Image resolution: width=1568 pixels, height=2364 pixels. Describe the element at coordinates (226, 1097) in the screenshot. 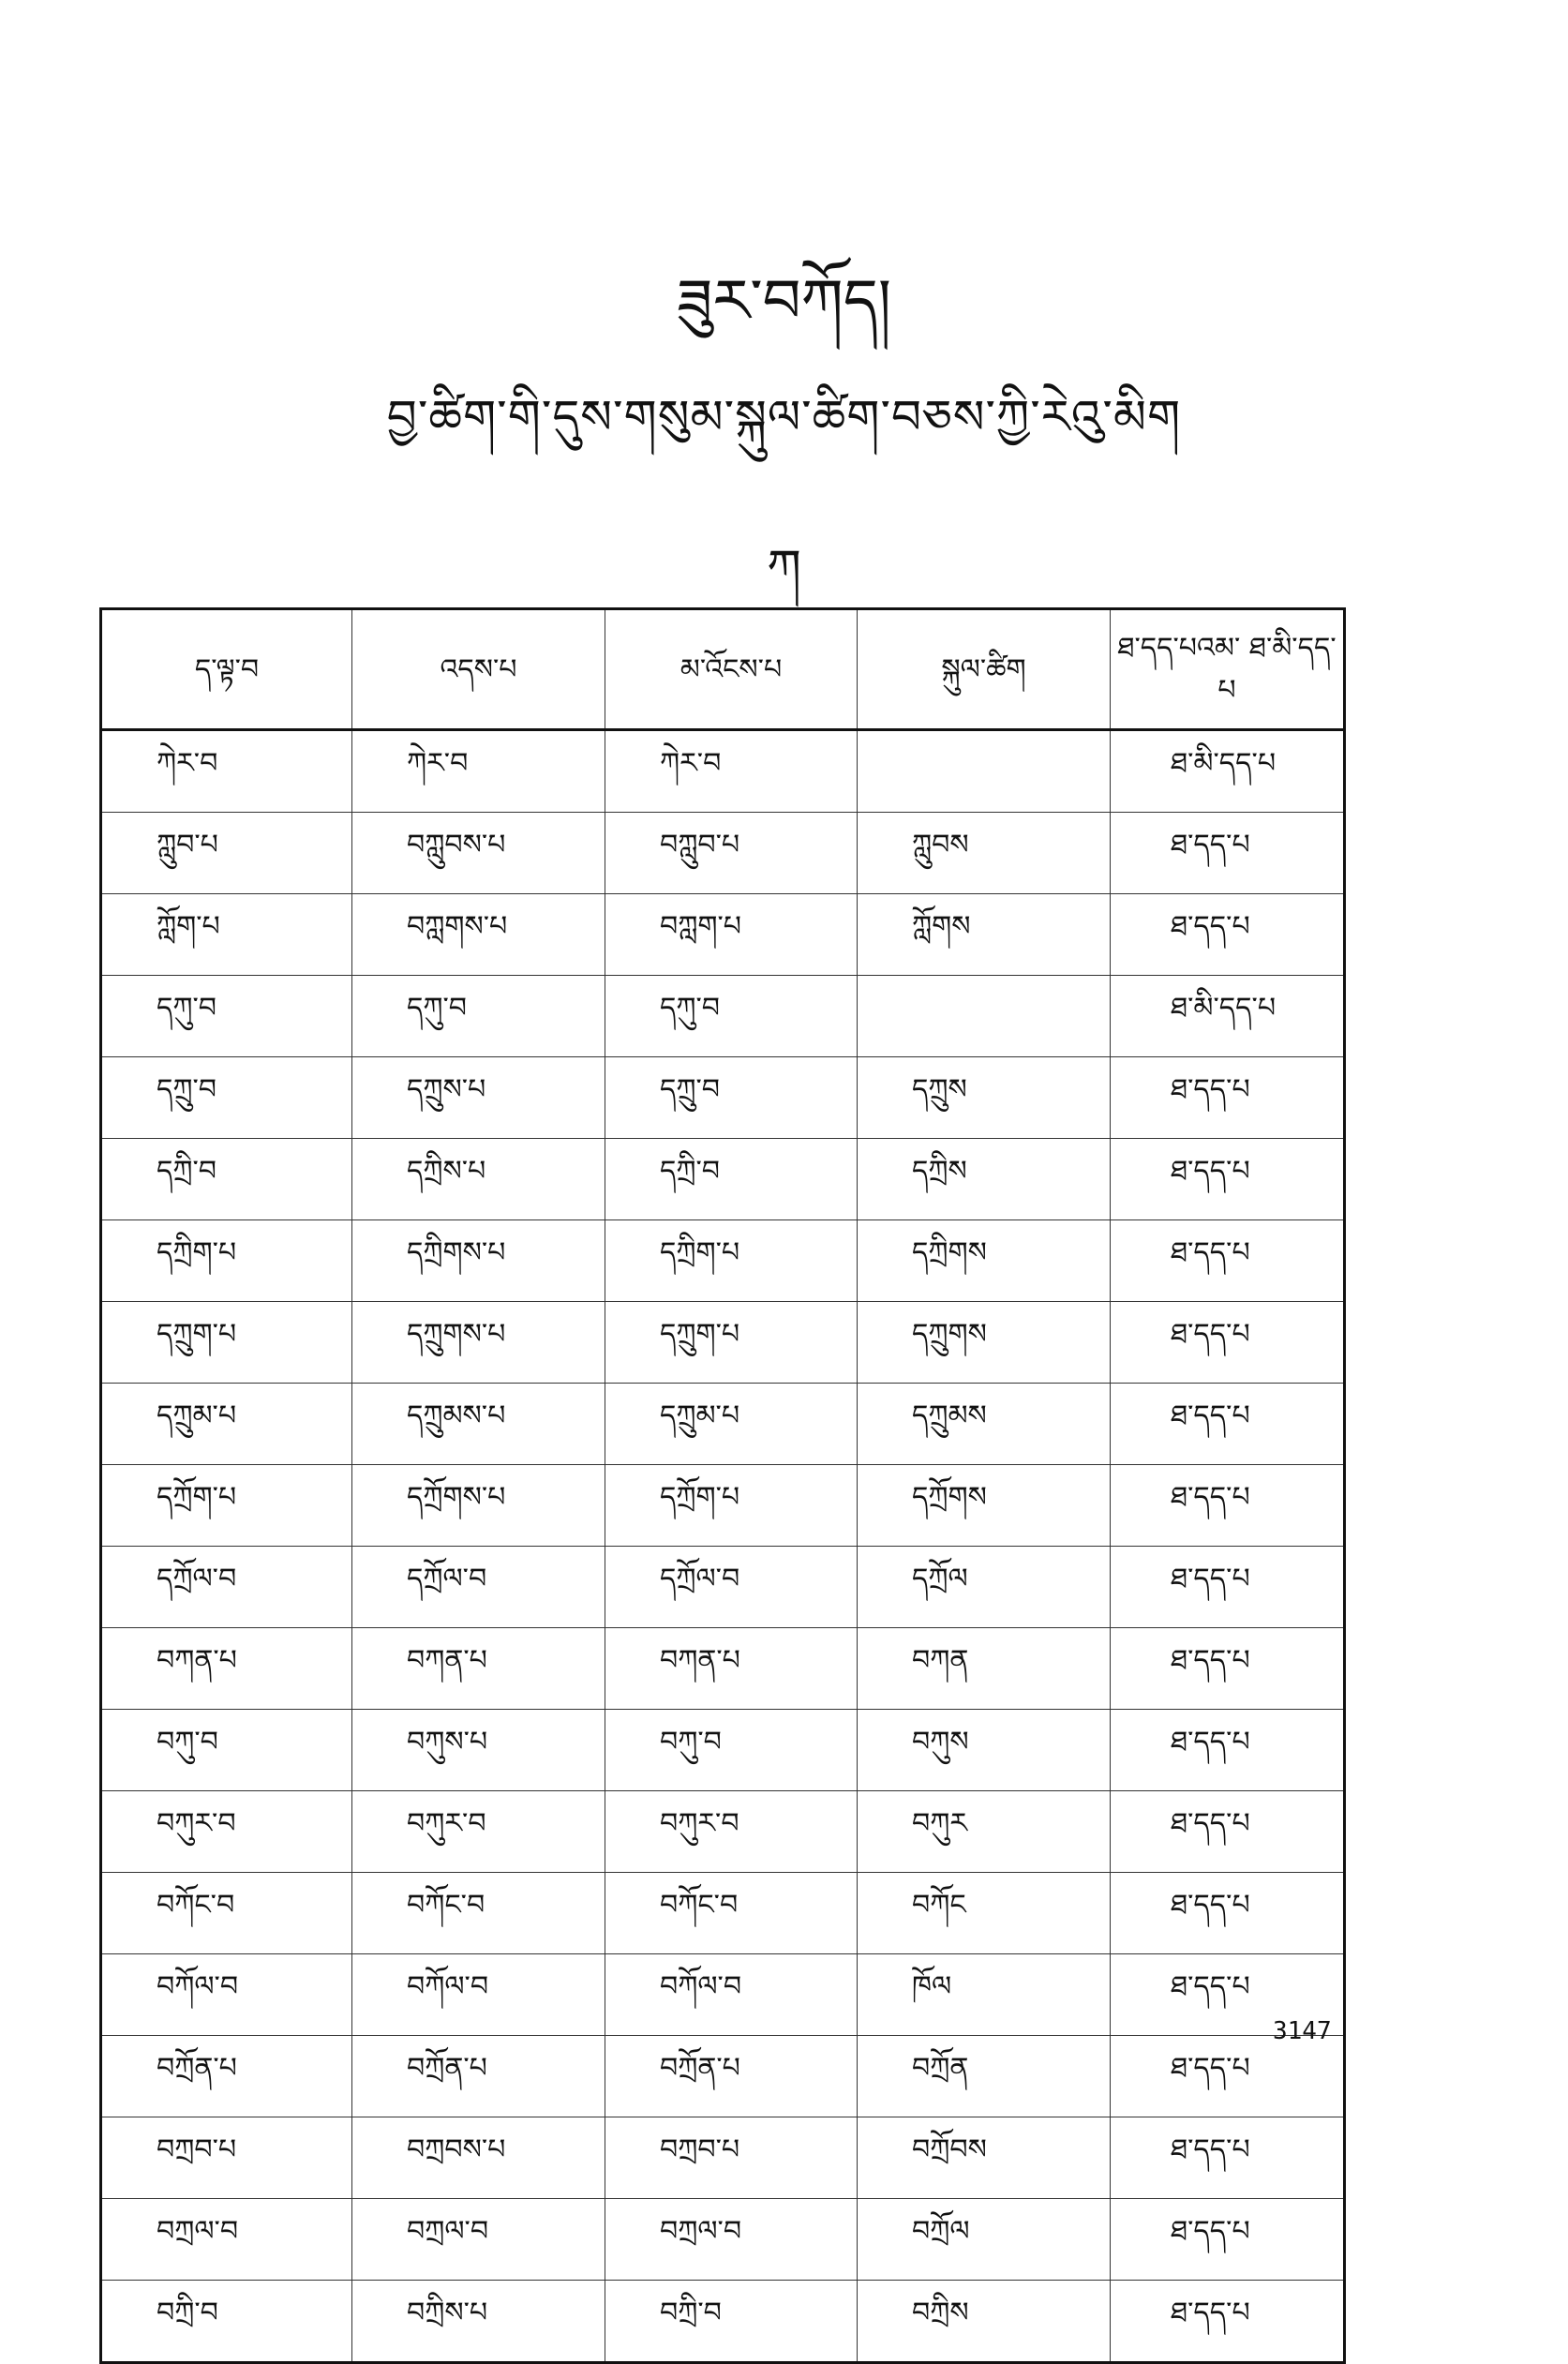

I see `cell-present: དཀྲུ་བ` at that location.